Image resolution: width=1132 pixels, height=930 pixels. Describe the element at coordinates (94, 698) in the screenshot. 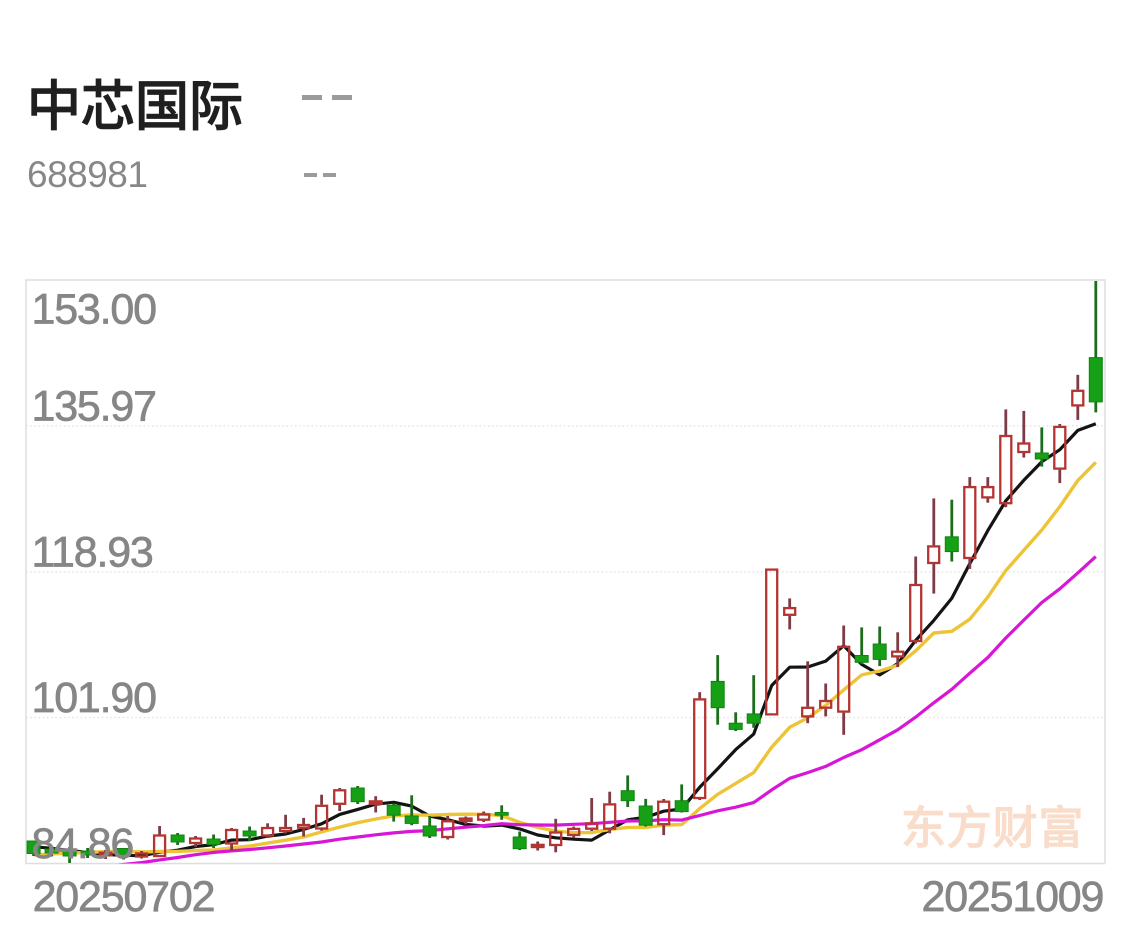

I see `svg-text: 101.90` at that location.